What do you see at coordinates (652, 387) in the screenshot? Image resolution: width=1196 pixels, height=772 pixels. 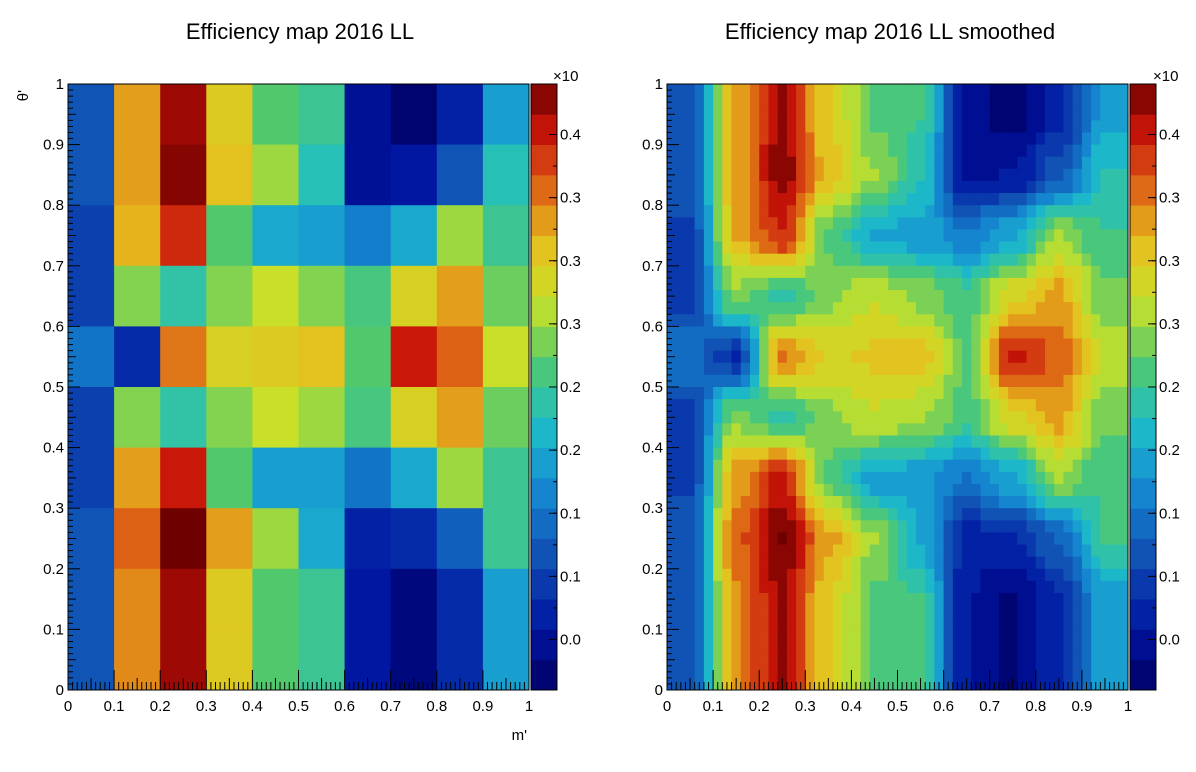 I see `right-y-tick-label: 0.5` at bounding box center [652, 387].